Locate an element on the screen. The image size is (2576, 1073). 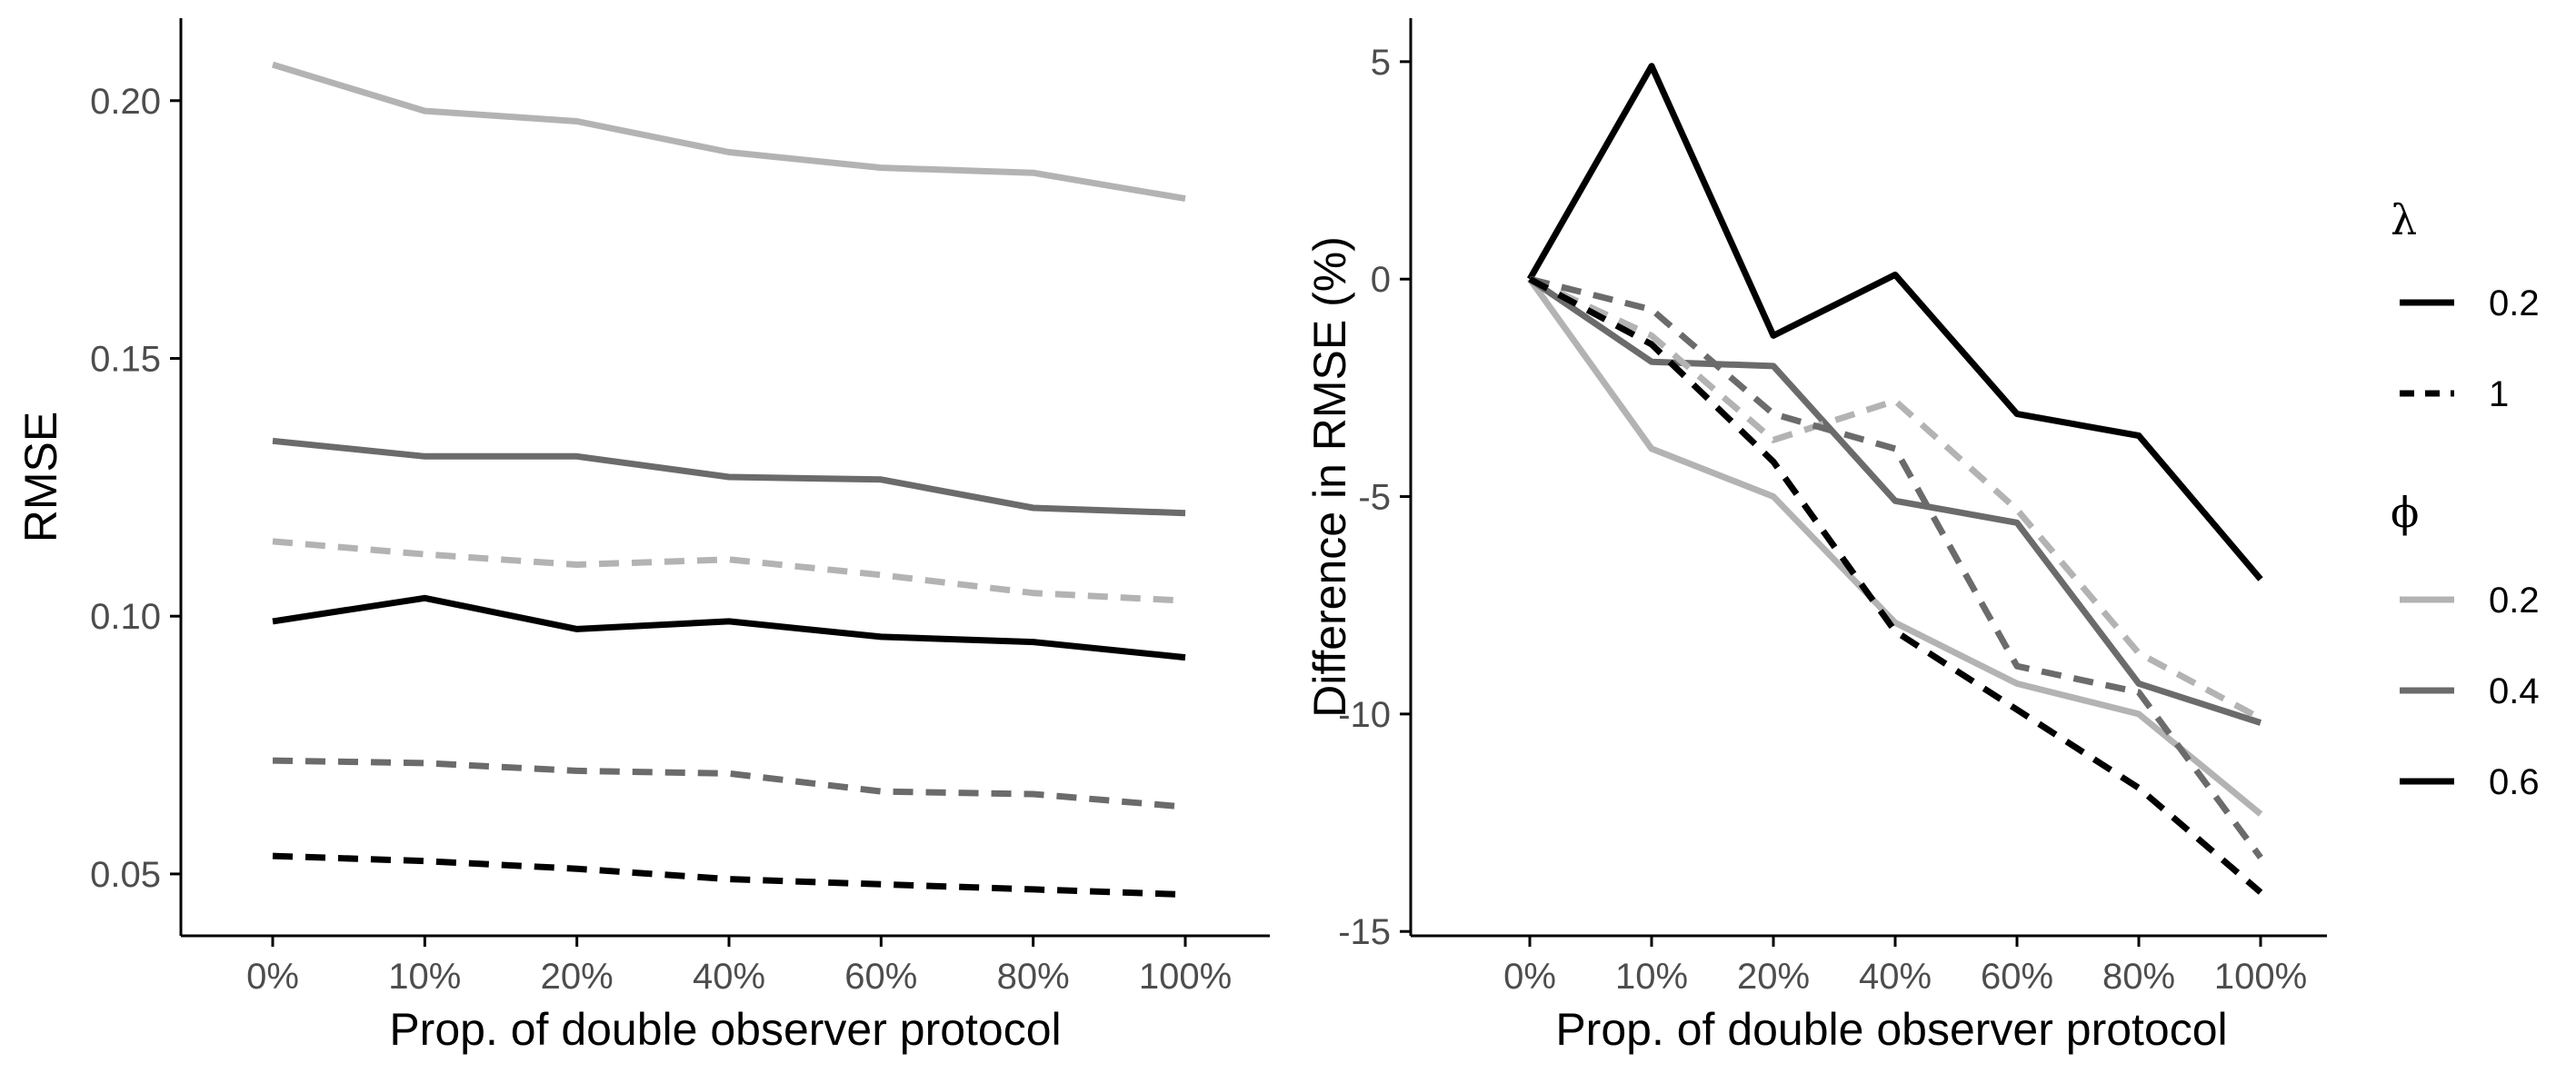
legend: λ 0.21 ϕ 0.20.40.6 is located at coordinates (2465, 499).